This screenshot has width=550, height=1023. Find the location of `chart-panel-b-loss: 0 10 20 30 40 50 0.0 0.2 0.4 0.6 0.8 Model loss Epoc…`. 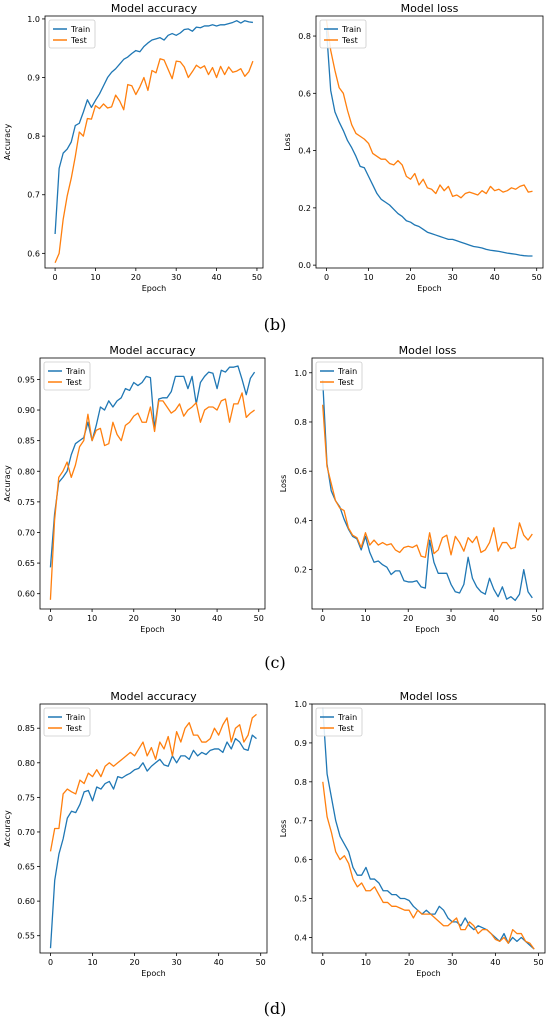

chart-panel-b-loss: 0 10 20 30 40 50 0.0 0.2 0.4 0.6 0.8 Model loss Epoc… is located at coordinates (413, 147).